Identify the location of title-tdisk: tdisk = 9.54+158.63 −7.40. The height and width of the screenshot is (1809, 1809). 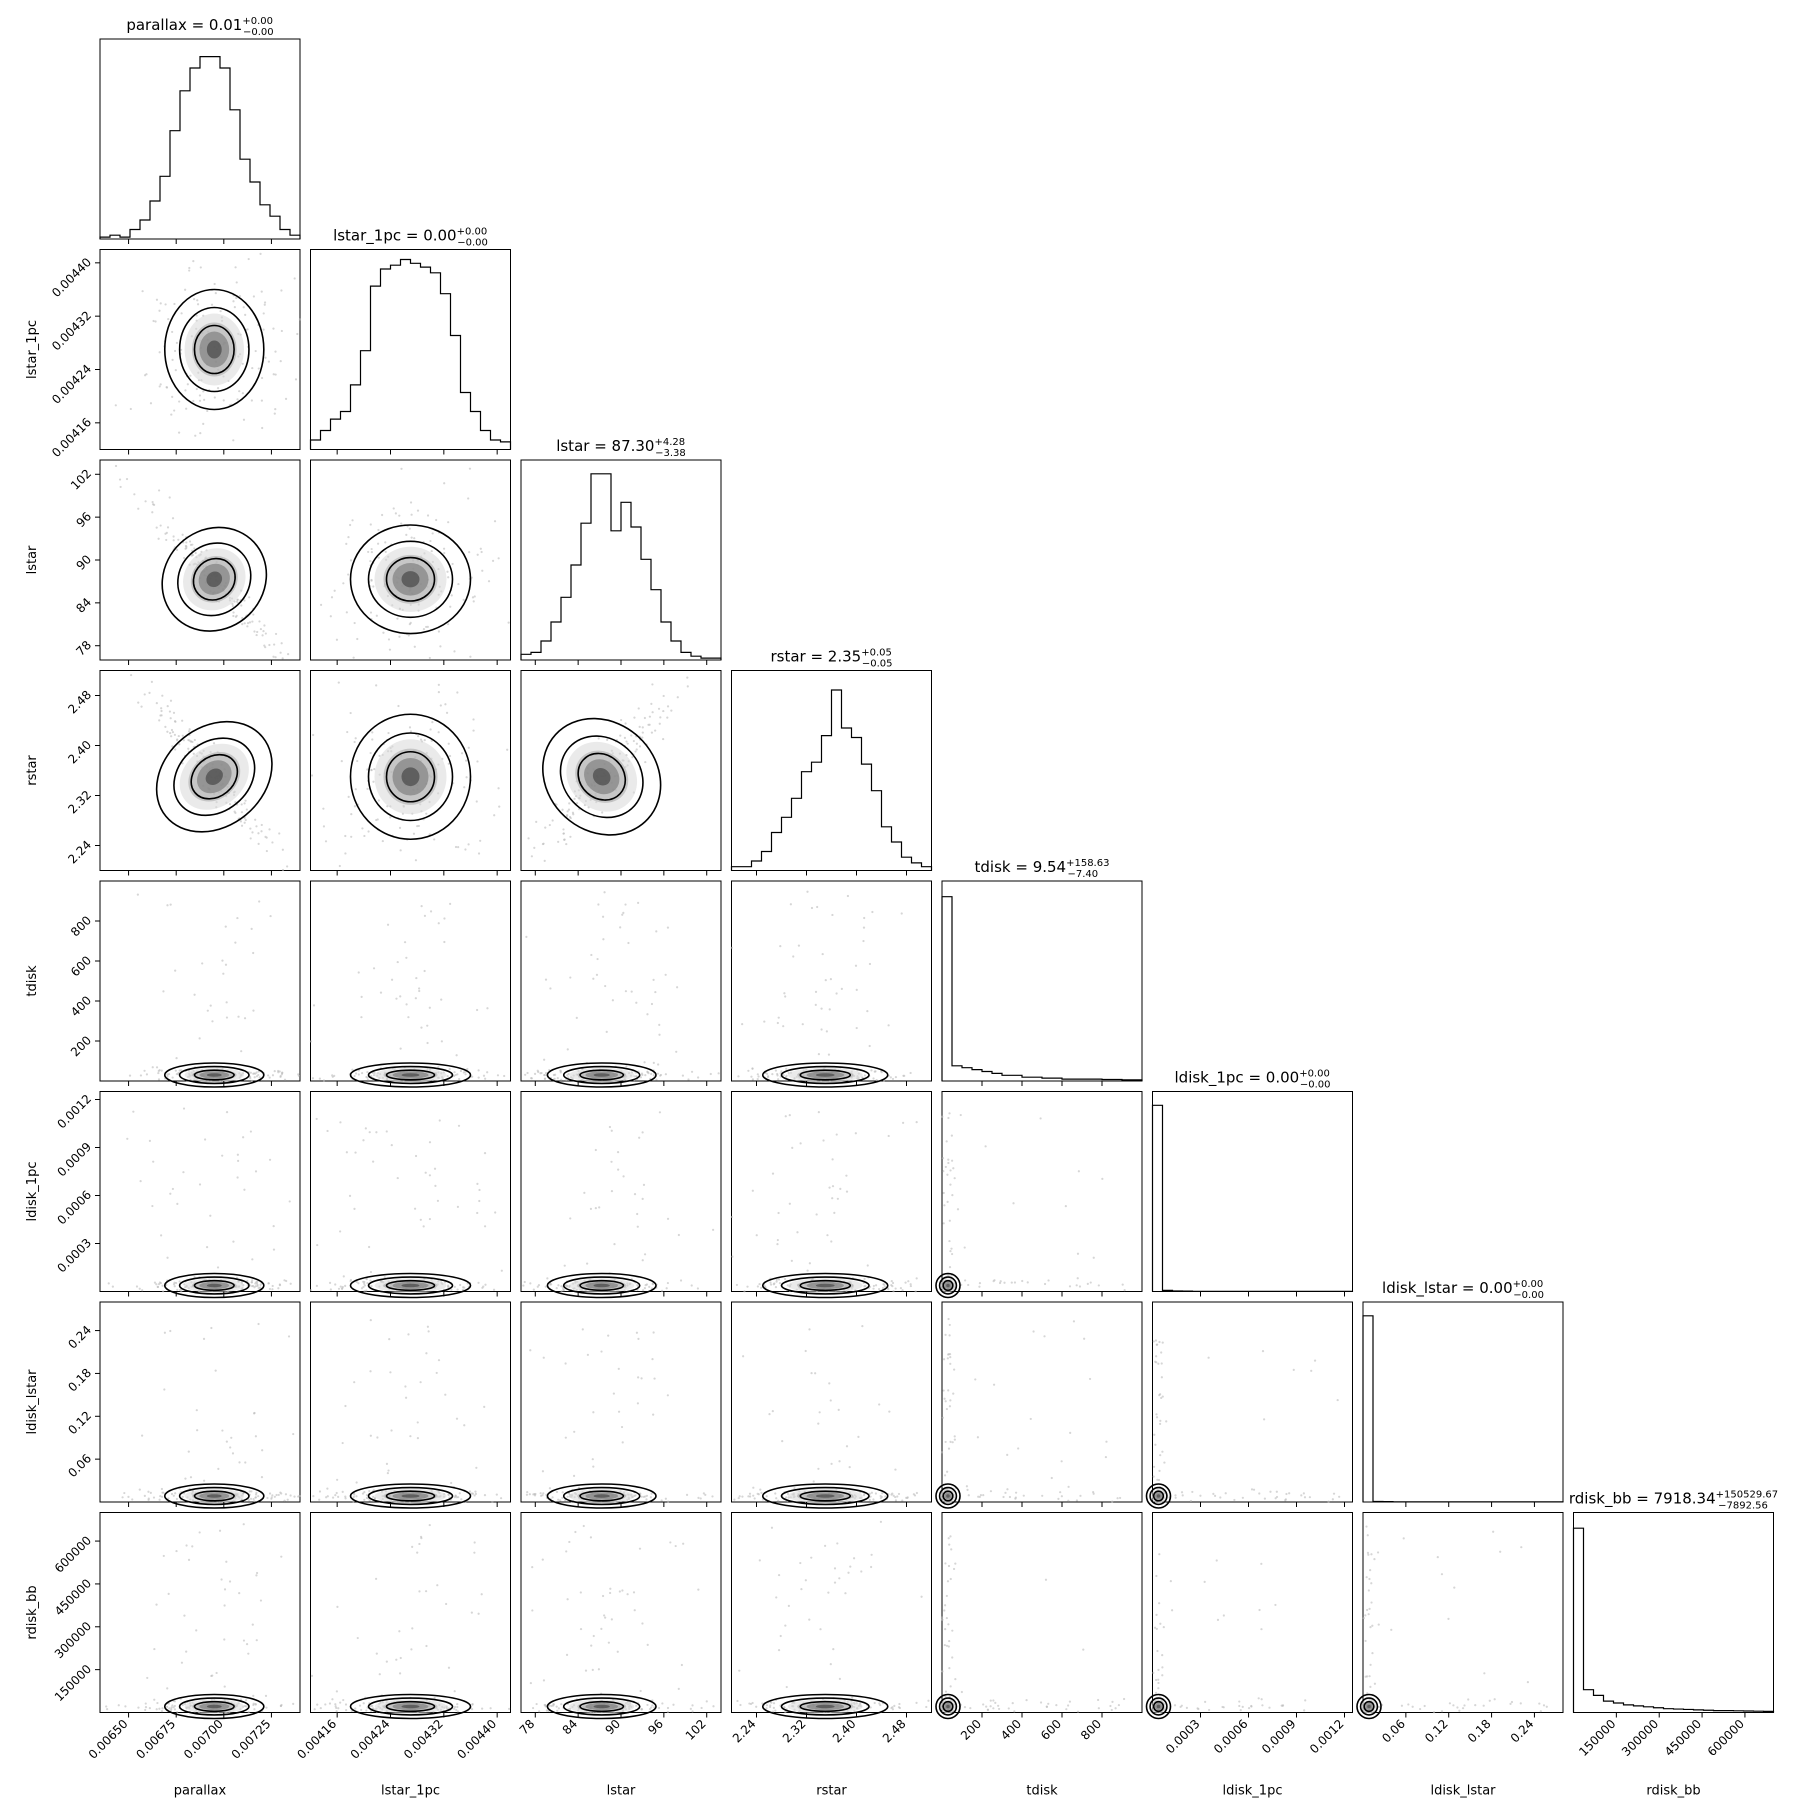
(1042, 869).